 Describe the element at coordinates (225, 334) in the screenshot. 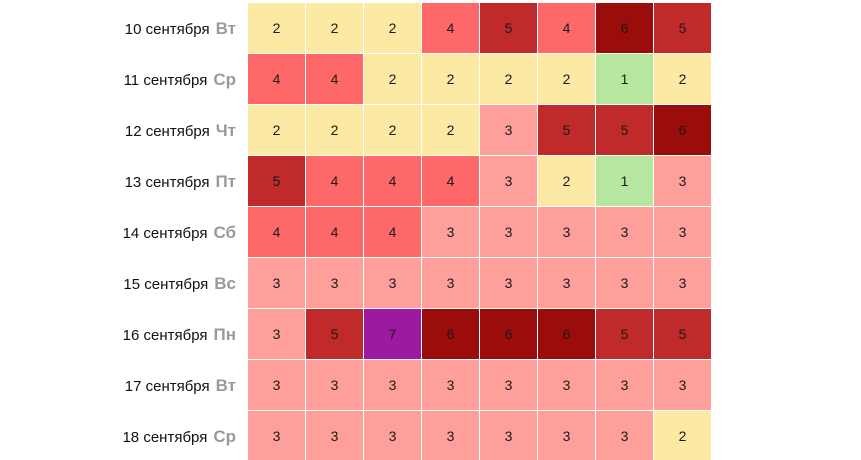

I see `weekday-text: Пн` at that location.